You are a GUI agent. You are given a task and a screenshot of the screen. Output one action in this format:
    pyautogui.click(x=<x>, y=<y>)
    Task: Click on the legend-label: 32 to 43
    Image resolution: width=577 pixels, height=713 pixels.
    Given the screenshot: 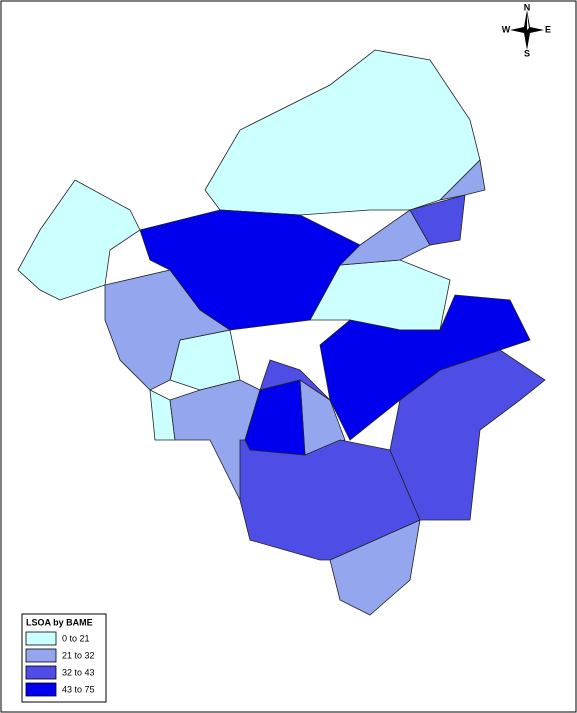 What is the action you would take?
    pyautogui.click(x=78, y=672)
    